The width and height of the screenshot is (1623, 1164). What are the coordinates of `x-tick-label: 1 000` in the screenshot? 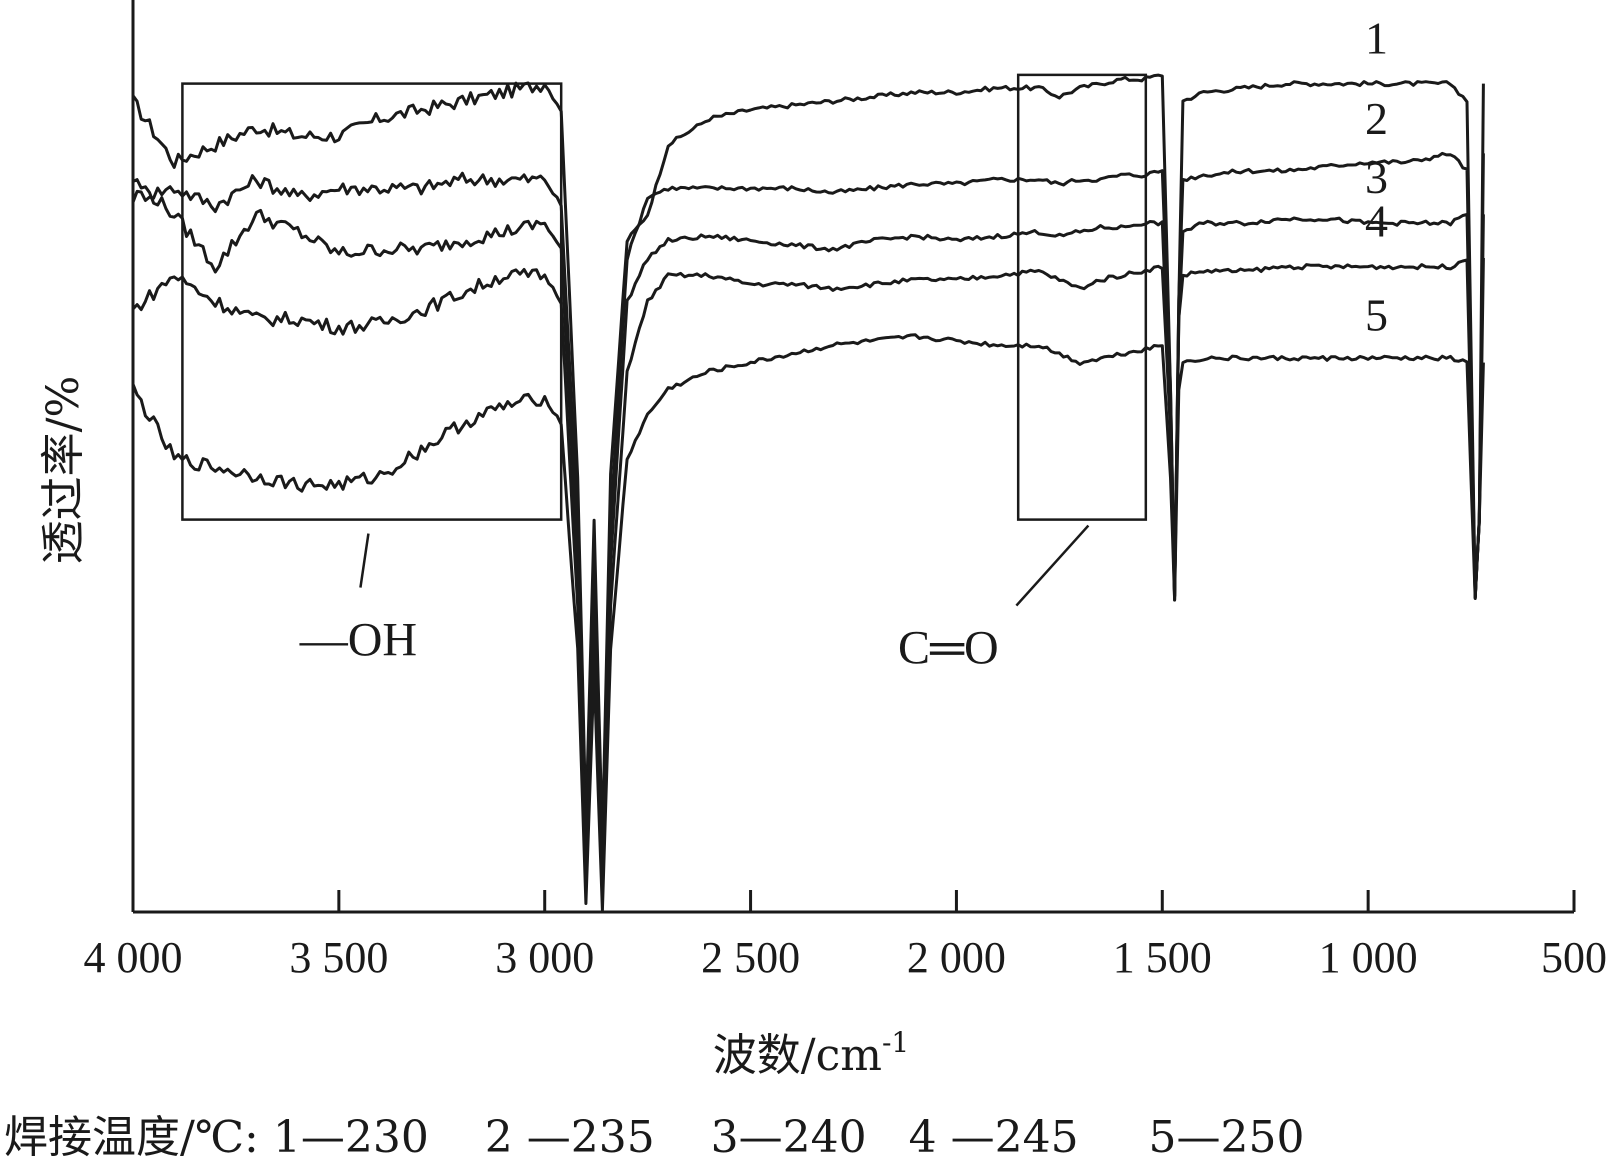 It's located at (1368, 957).